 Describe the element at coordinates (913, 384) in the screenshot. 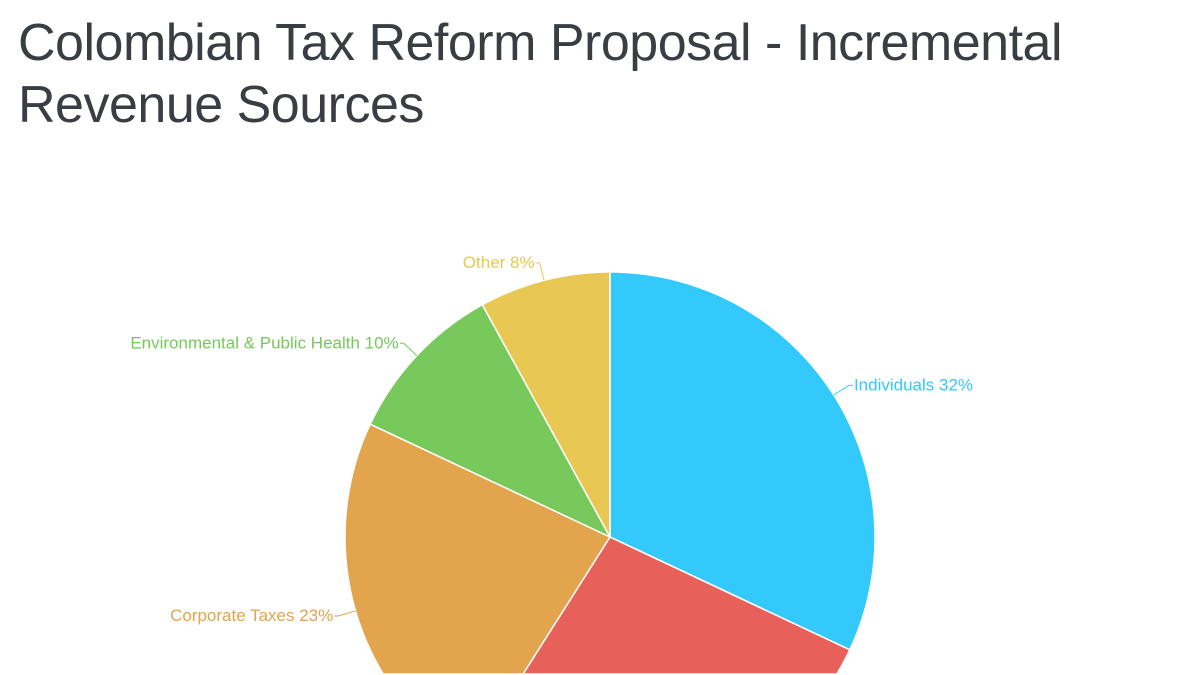

I see `slice-label: Individuals 32%` at that location.